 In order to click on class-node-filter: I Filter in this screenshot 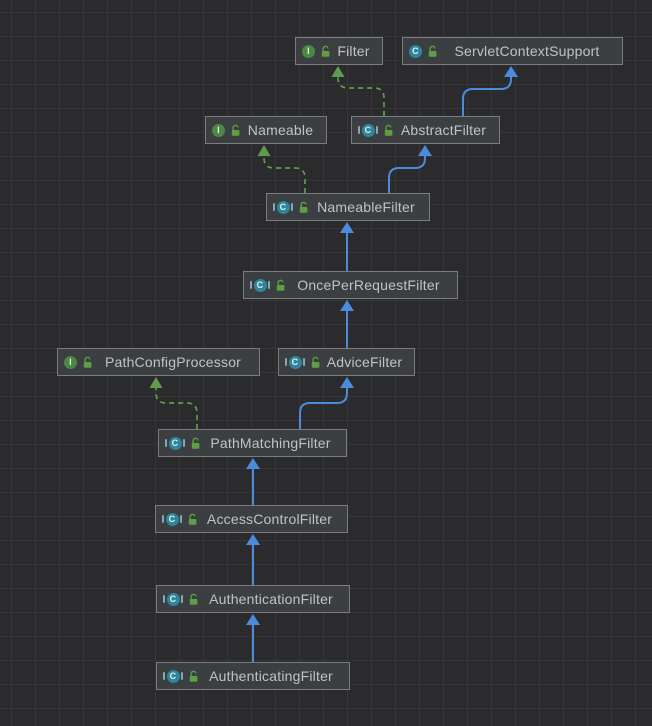, I will do `click(339, 51)`.